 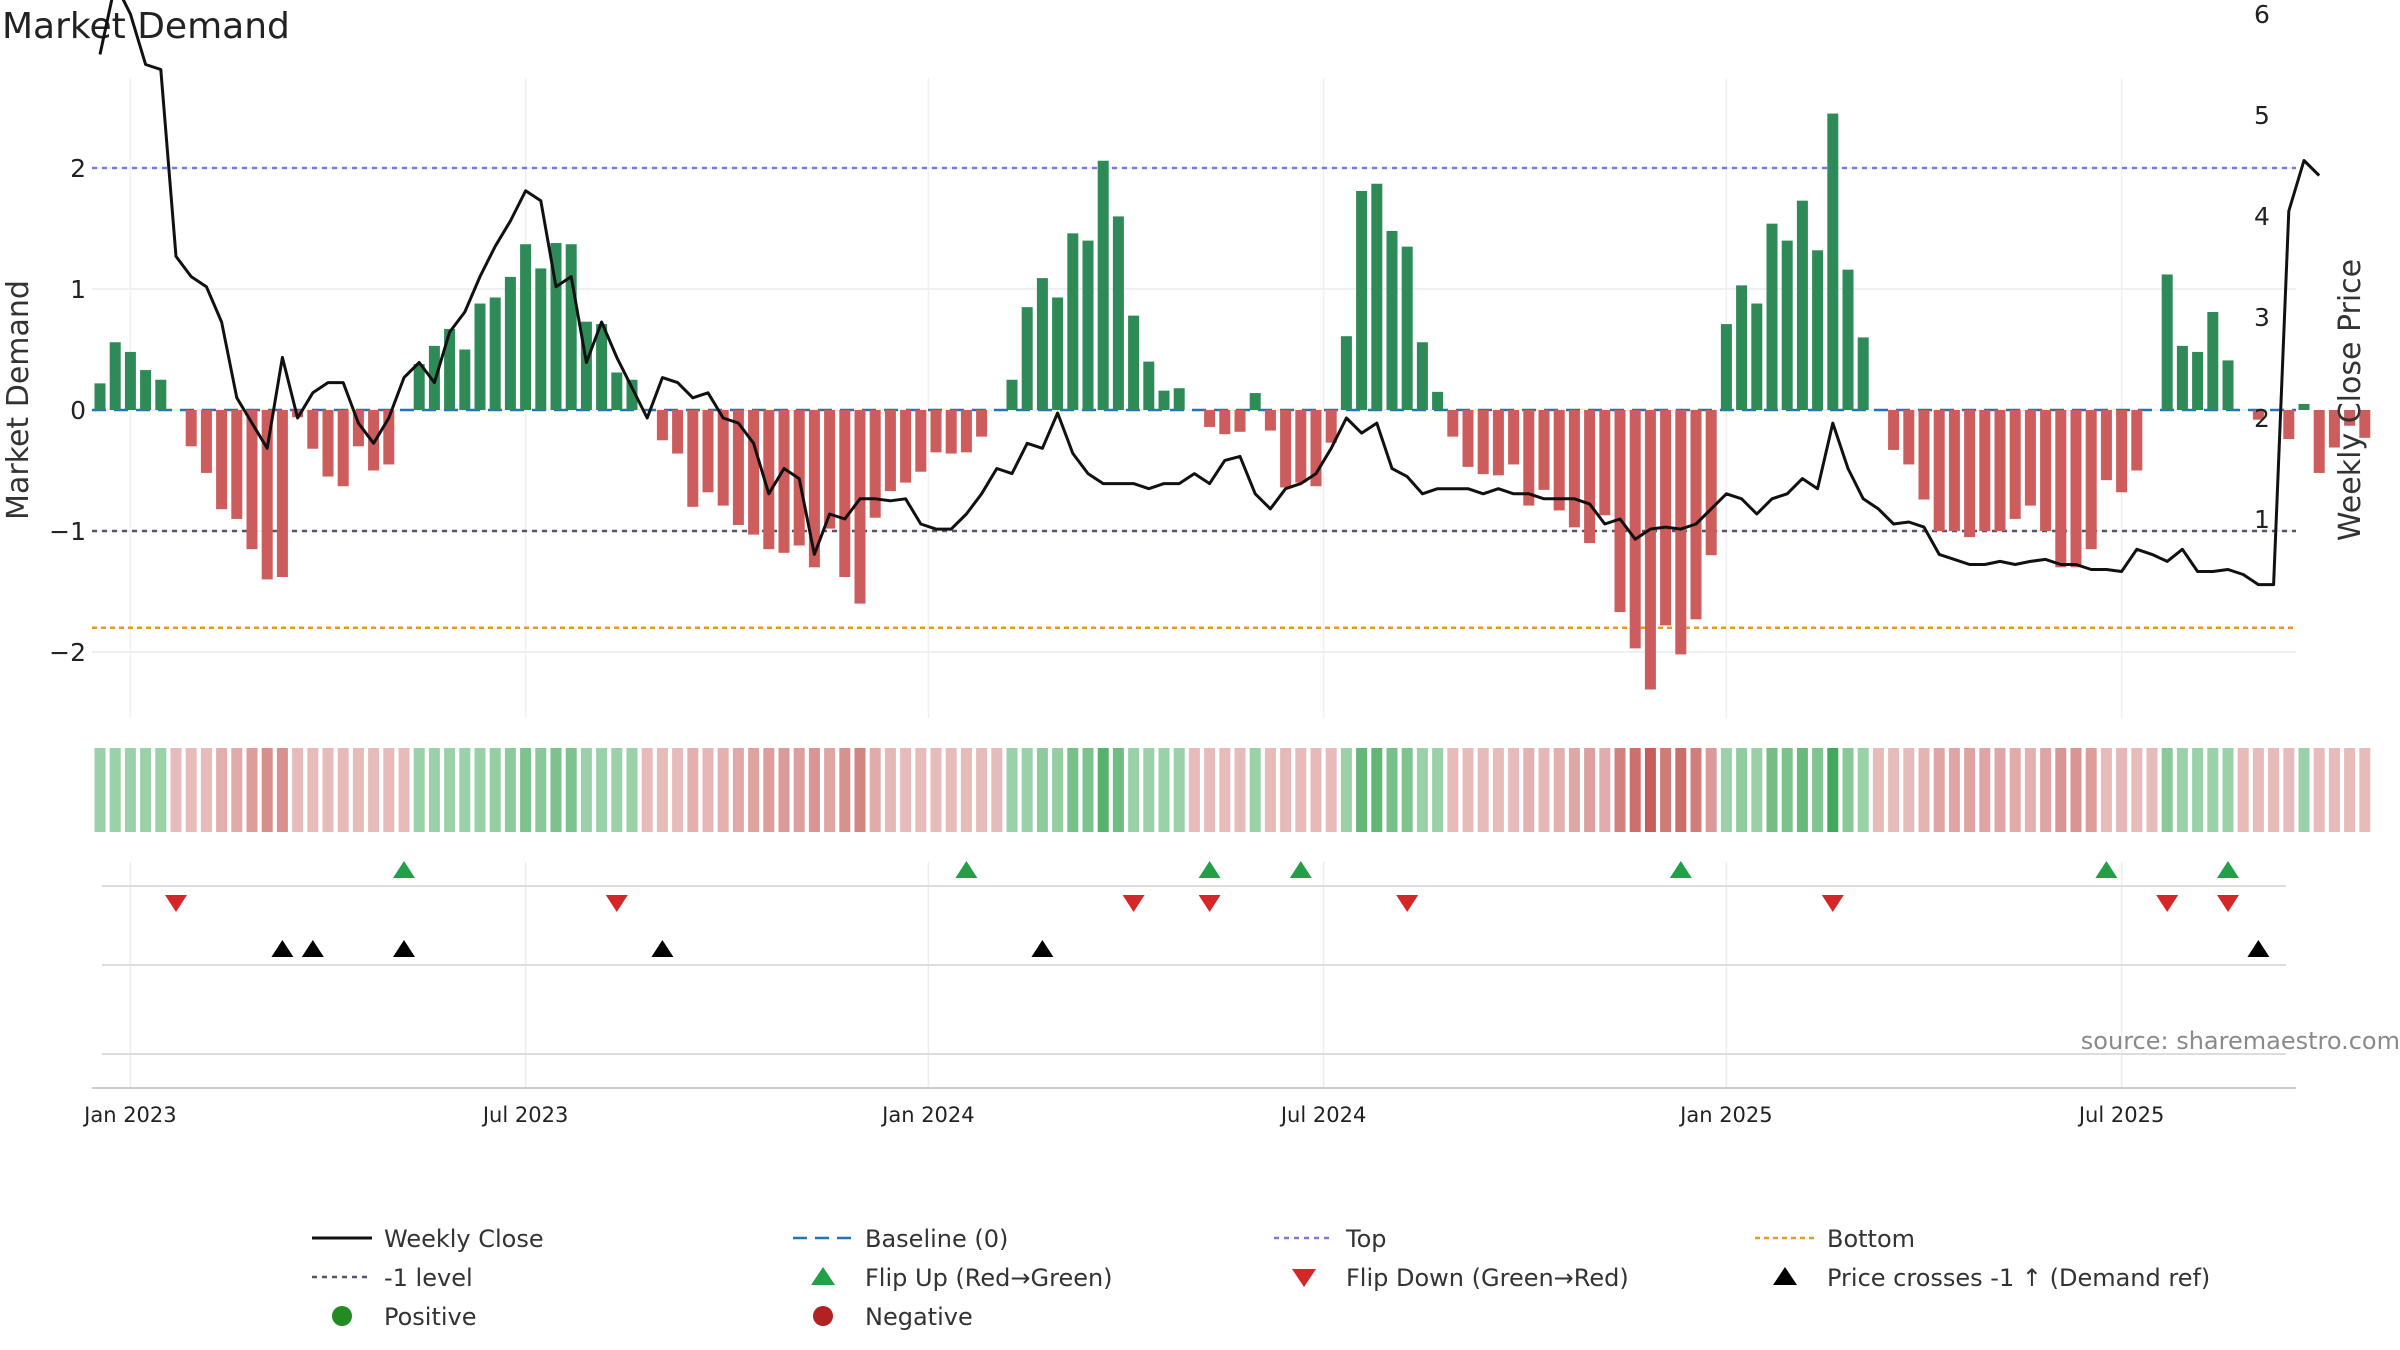 What do you see at coordinates (146, 26) in the screenshot?
I see `chart-title: Market Demand` at bounding box center [146, 26].